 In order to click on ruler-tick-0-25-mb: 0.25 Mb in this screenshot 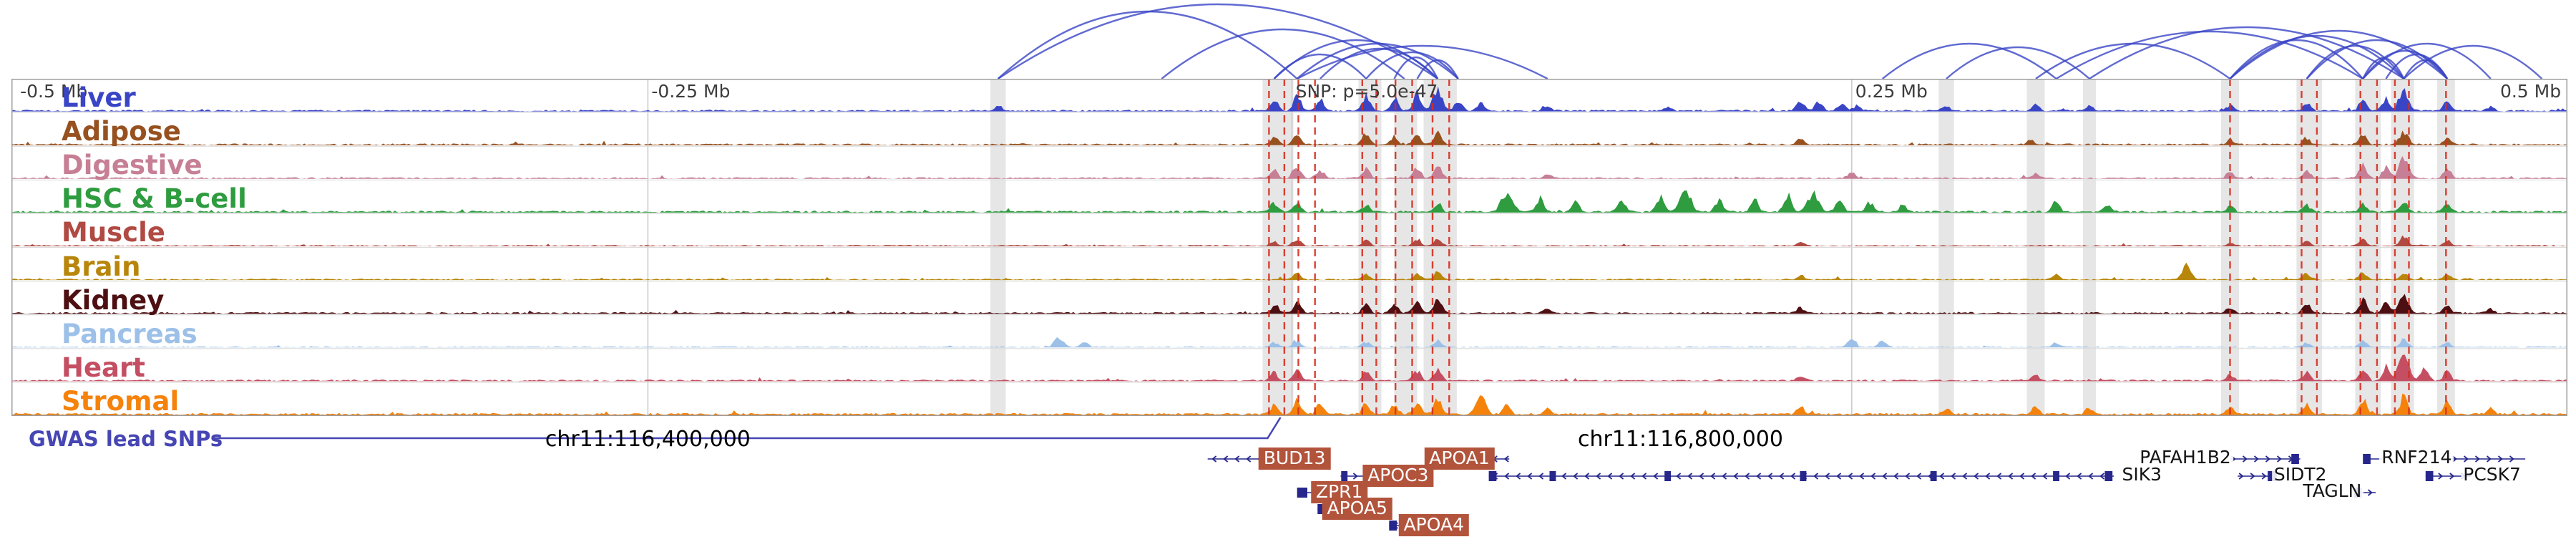, I will do `click(1891, 91)`.